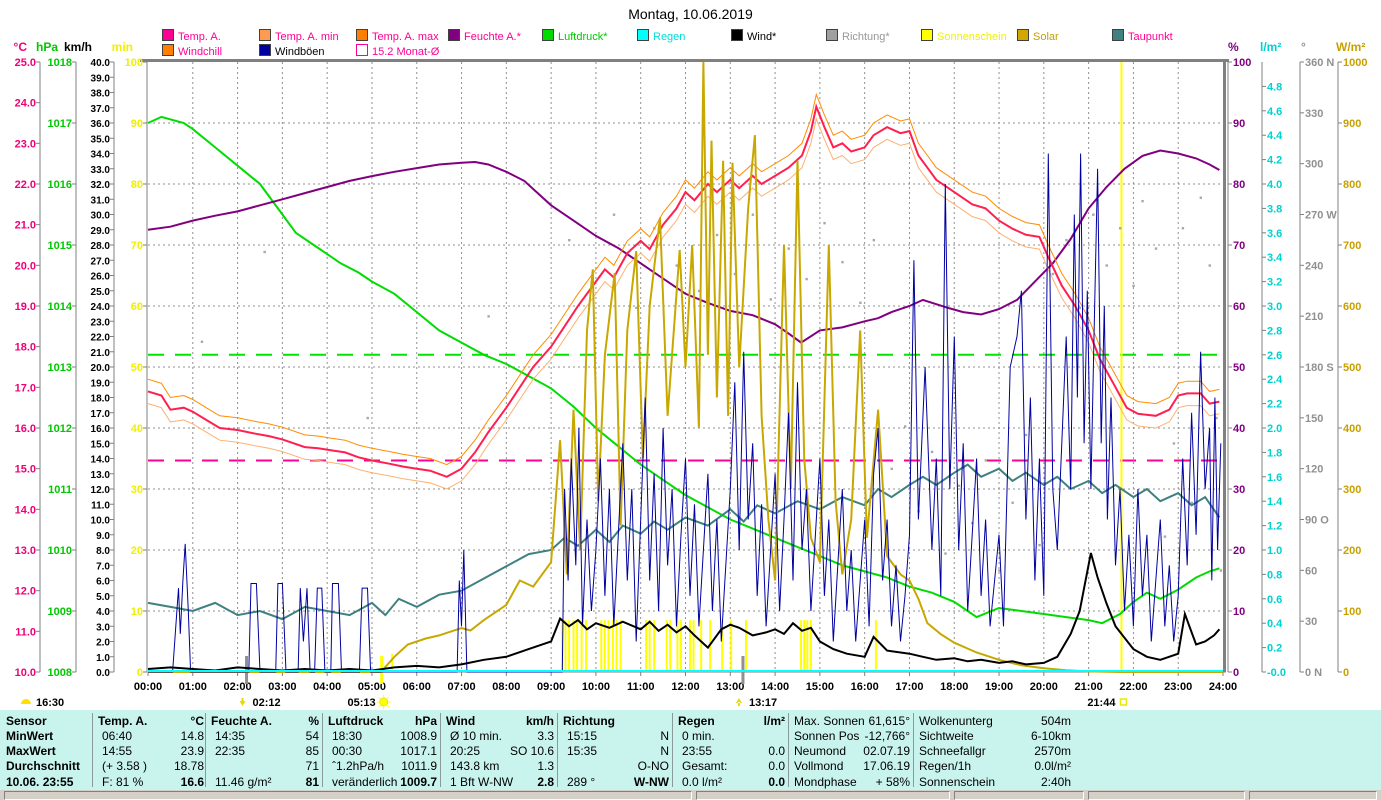 The image size is (1381, 800). I want to click on legend-label: Temp. A., so click(199, 37).